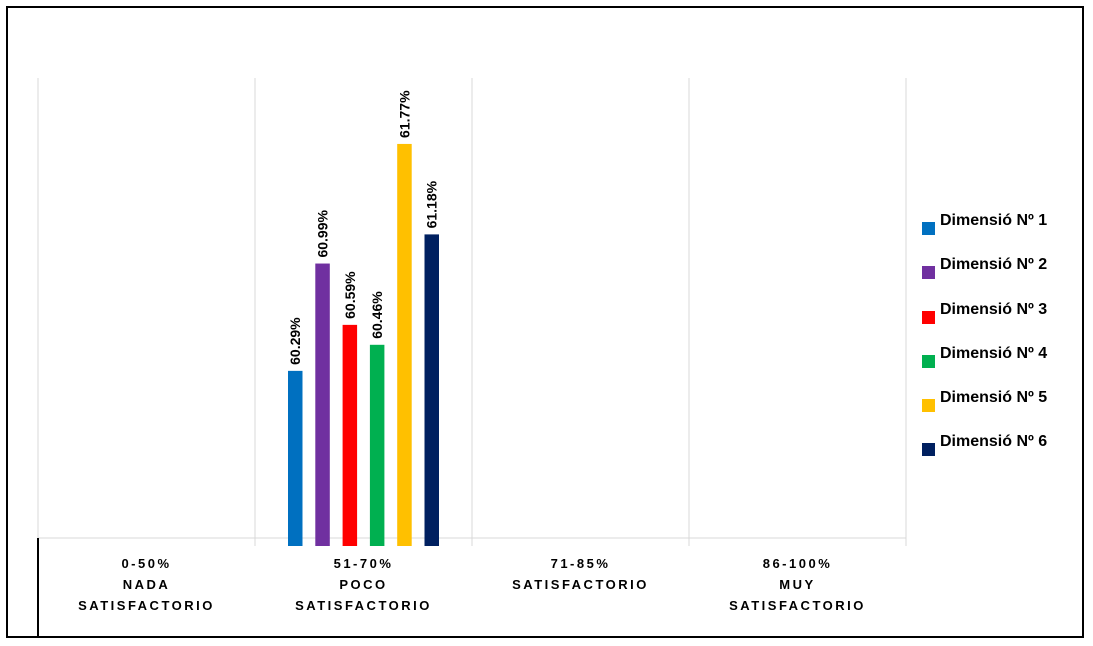 The image size is (1093, 646). I want to click on tick-label: MUY, so click(797, 584).